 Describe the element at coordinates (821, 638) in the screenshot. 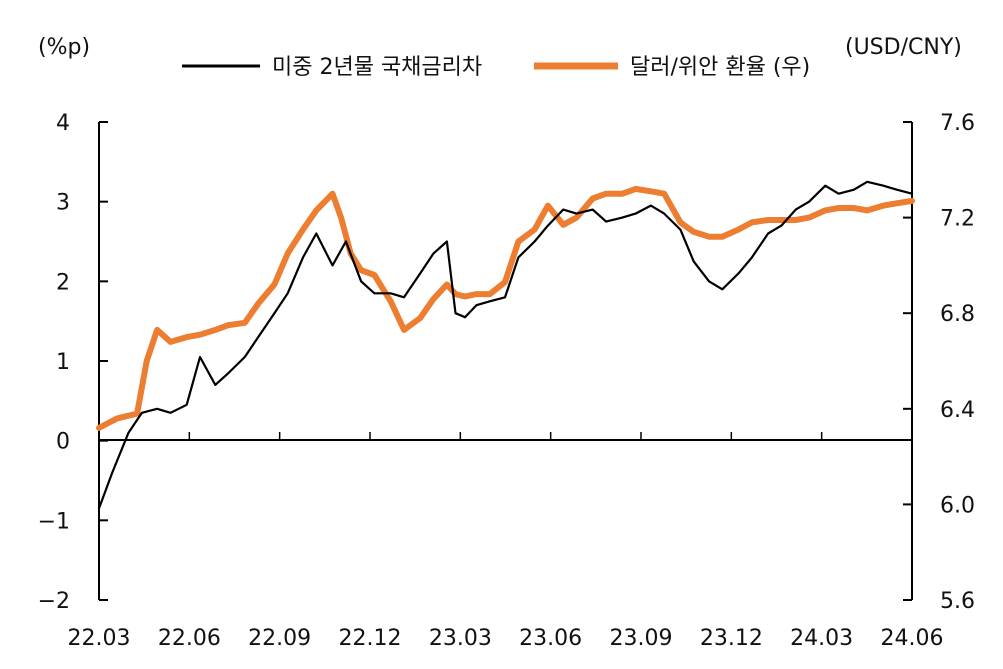

I see `x-tick-label: 24.03` at that location.